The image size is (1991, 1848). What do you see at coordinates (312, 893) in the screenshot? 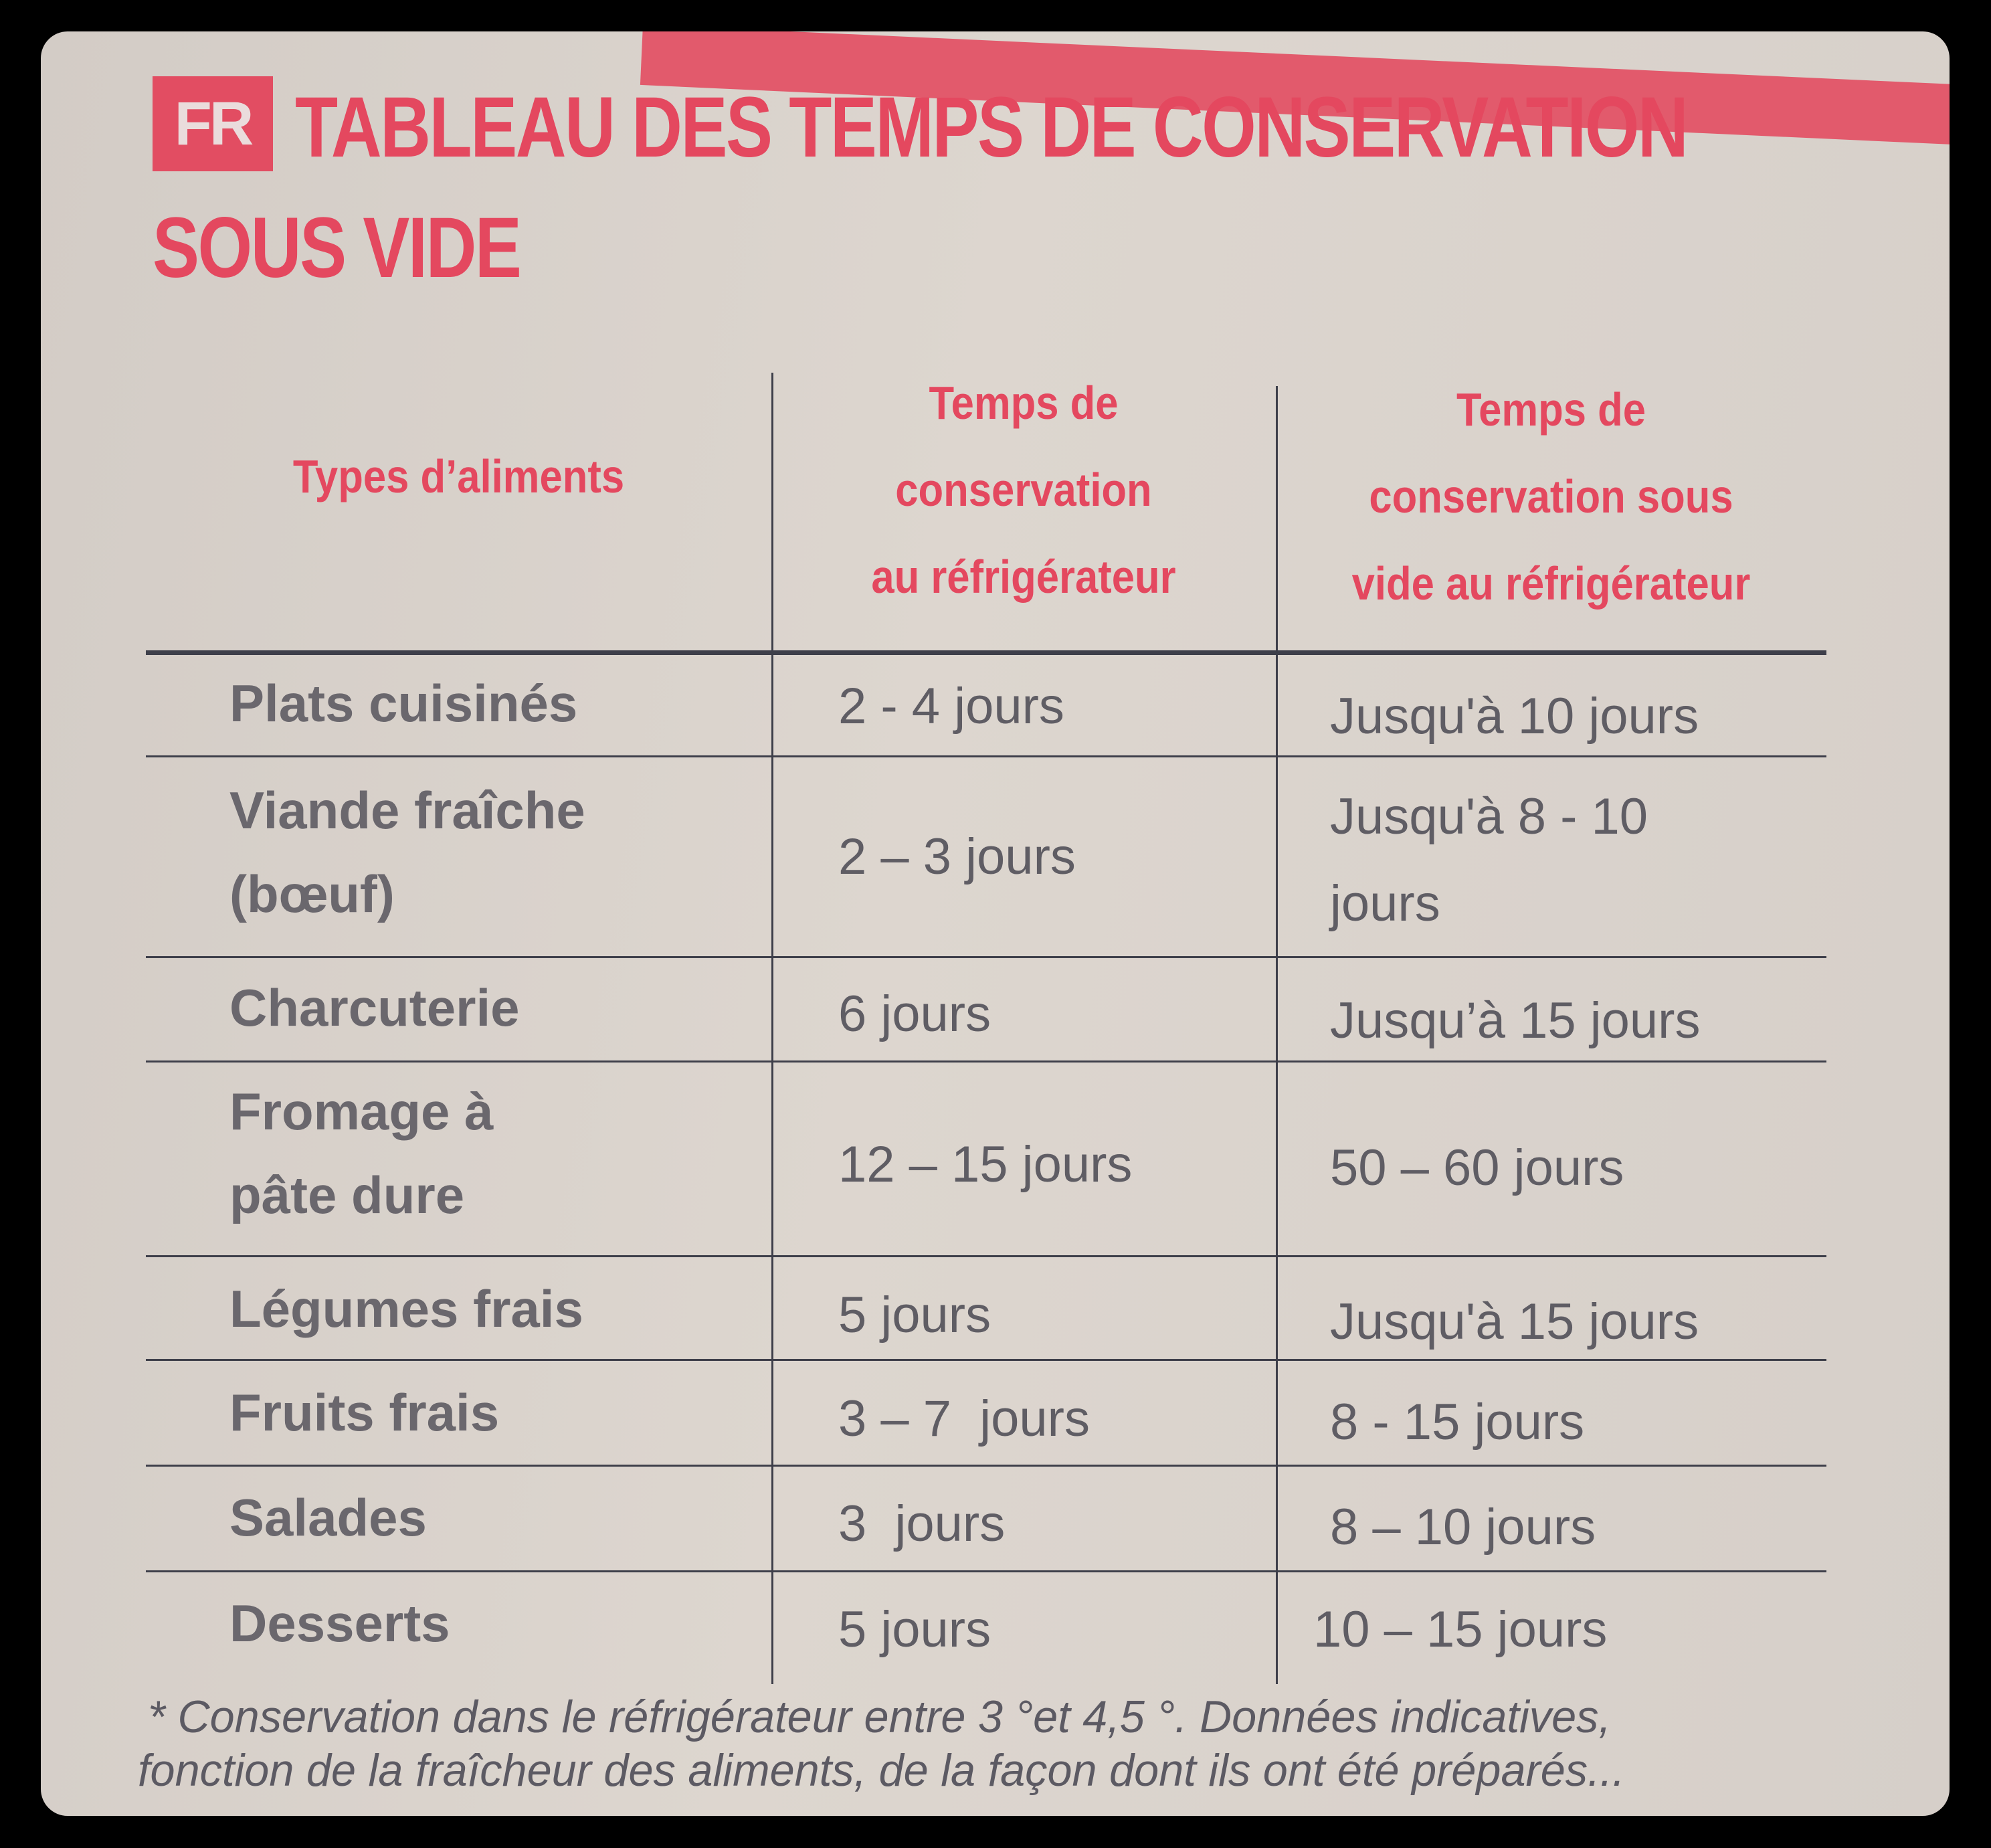
I see `food-type: (bœuf)` at bounding box center [312, 893].